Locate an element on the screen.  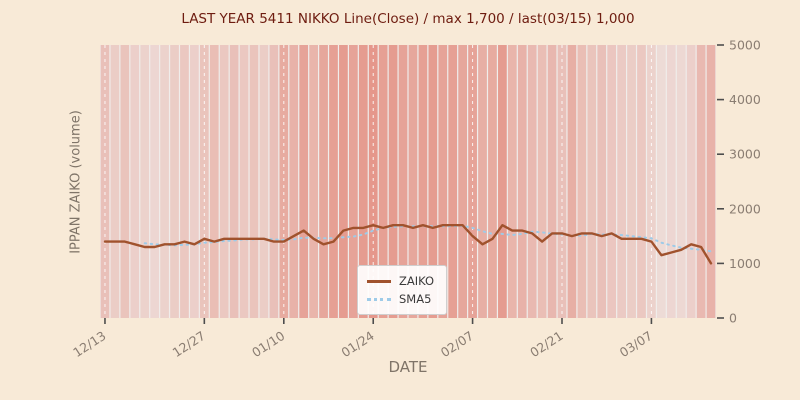
y-tick-label: 2000 is located at coordinates (745, 208).